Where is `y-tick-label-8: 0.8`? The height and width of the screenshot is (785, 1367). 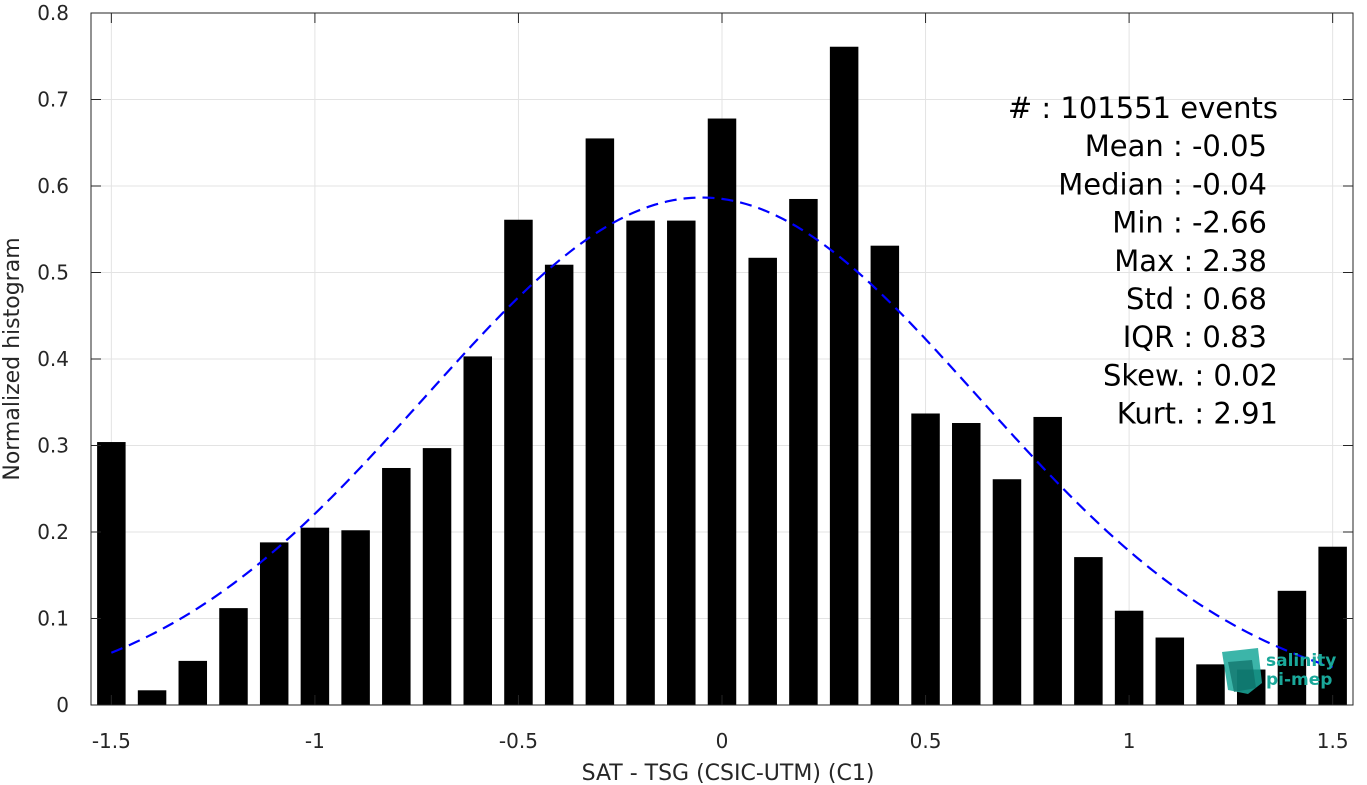 y-tick-label-8: 0.8 is located at coordinates (53, 13).